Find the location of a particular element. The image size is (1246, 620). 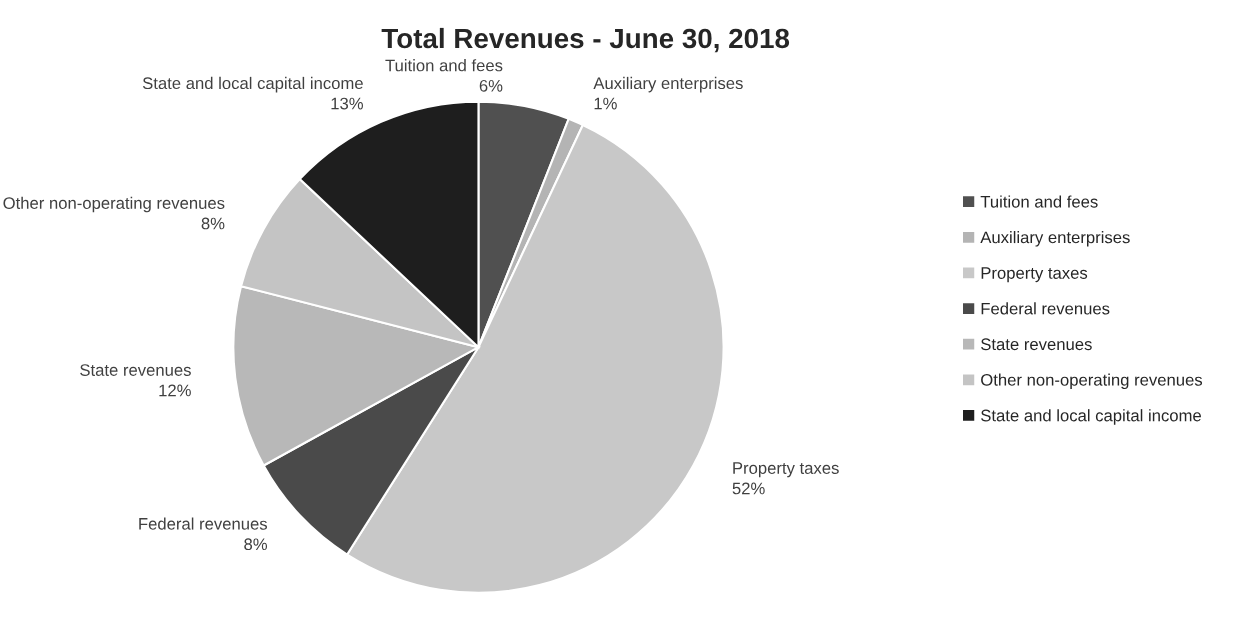

slice-label: Property taxes is located at coordinates (786, 470).